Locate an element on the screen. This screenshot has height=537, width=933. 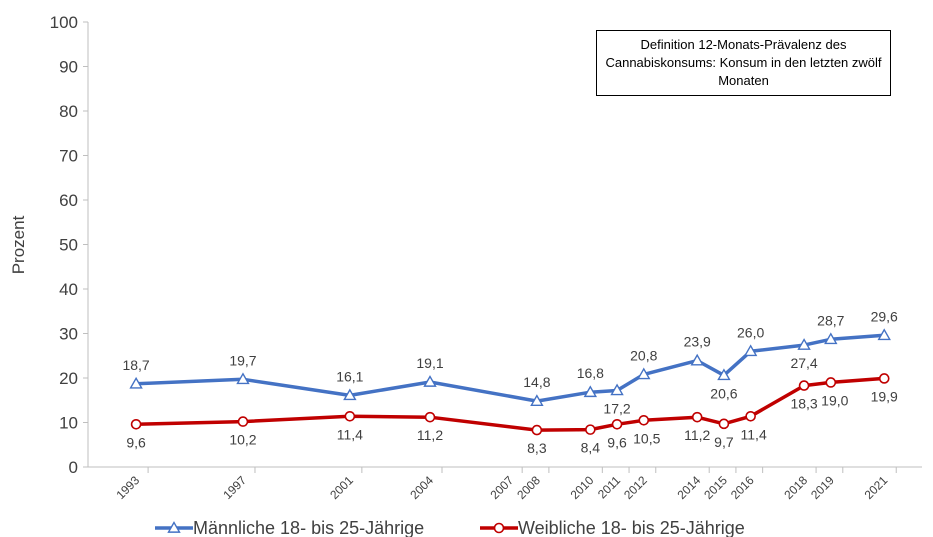
legend-label: Weibliche 18- bis 25-Jährige is located at coordinates (631, 527).